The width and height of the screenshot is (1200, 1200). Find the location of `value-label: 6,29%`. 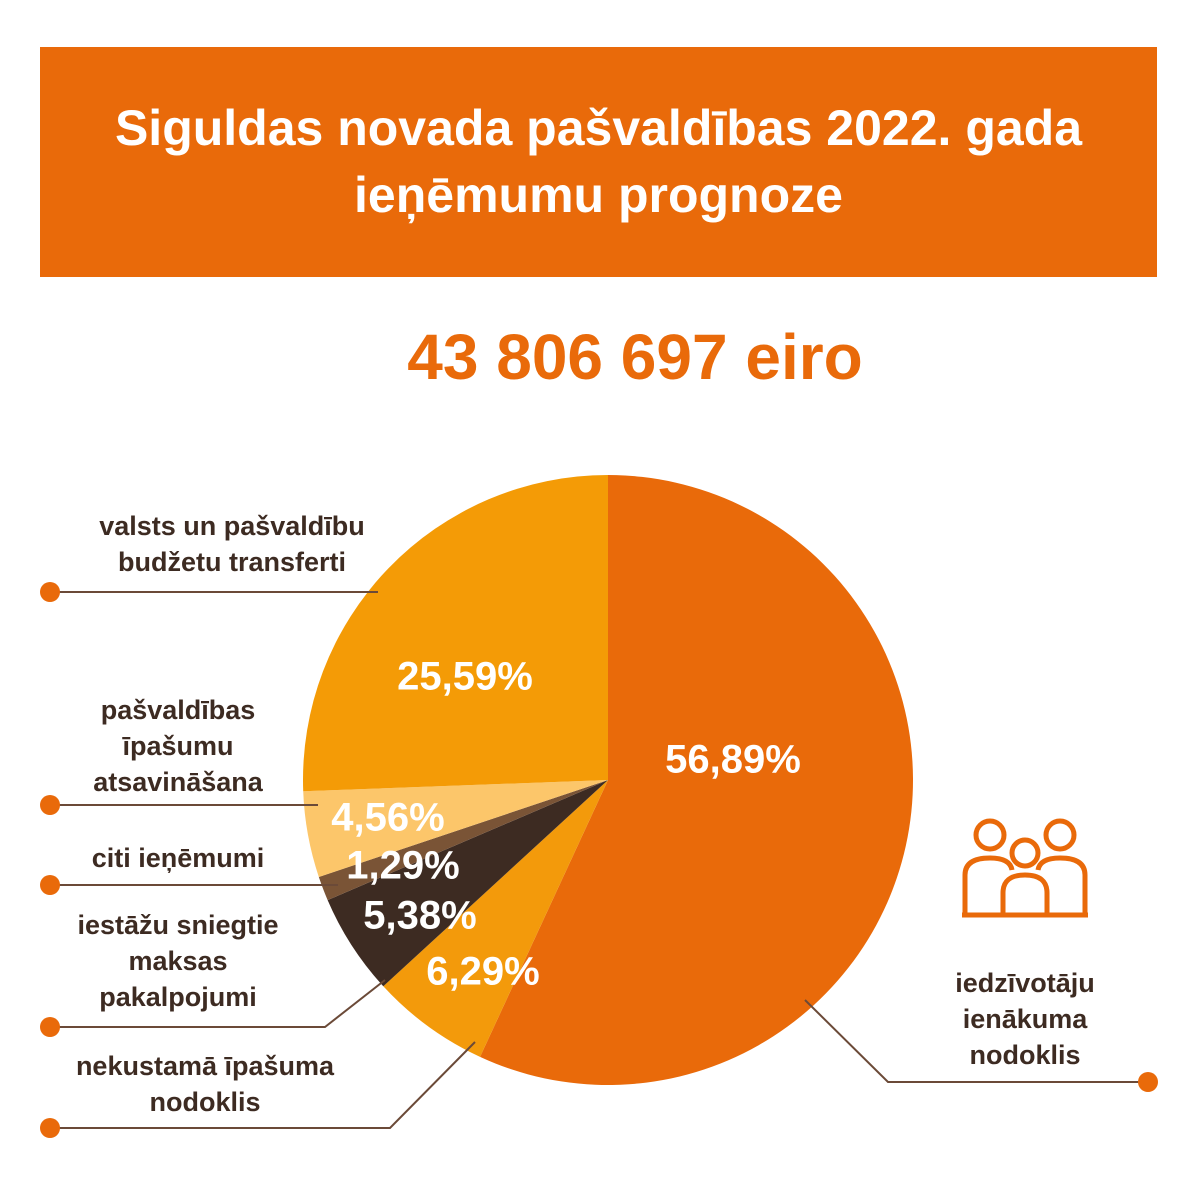

value-label: 6,29% is located at coordinates (482, 972).